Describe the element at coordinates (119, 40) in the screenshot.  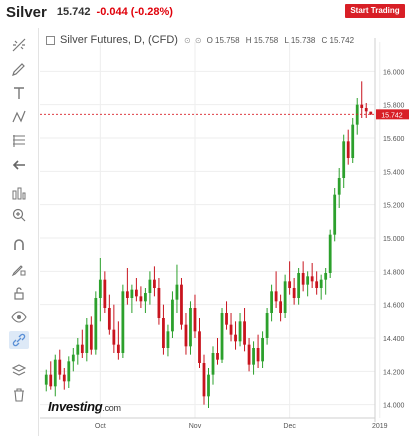
I see `chart-title: Silver Futures, D, (CFD)` at that location.